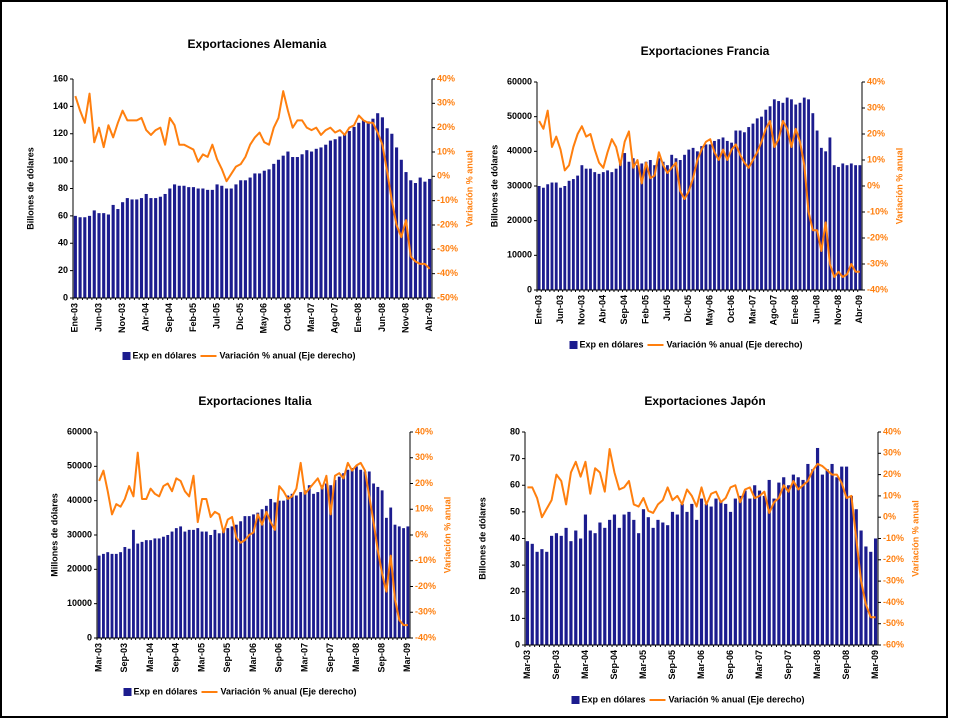  I want to click on y-tick-label: 100, so click(60, 161).